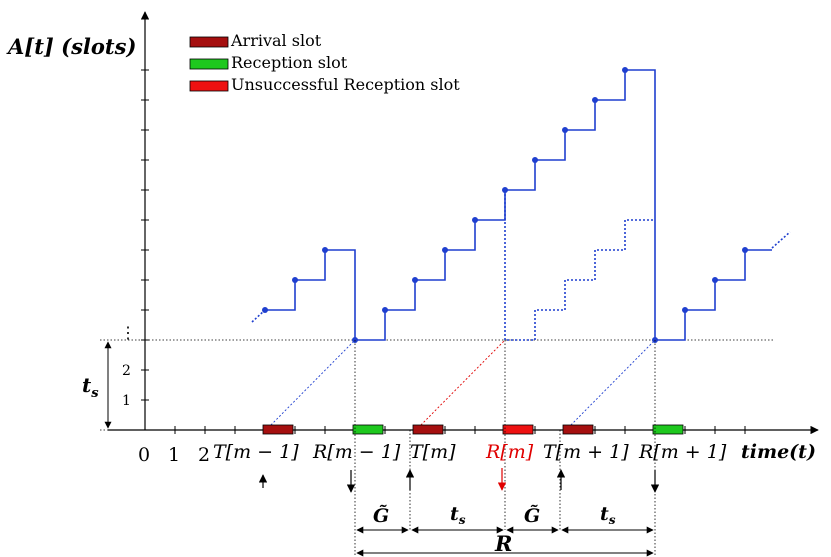 This screenshot has height=557, width=831. What do you see at coordinates (75, 232) in the screenshot?
I see `y-axis-labels: A[t] (slots) 1 2 ⋮ ts` at bounding box center [75, 232].